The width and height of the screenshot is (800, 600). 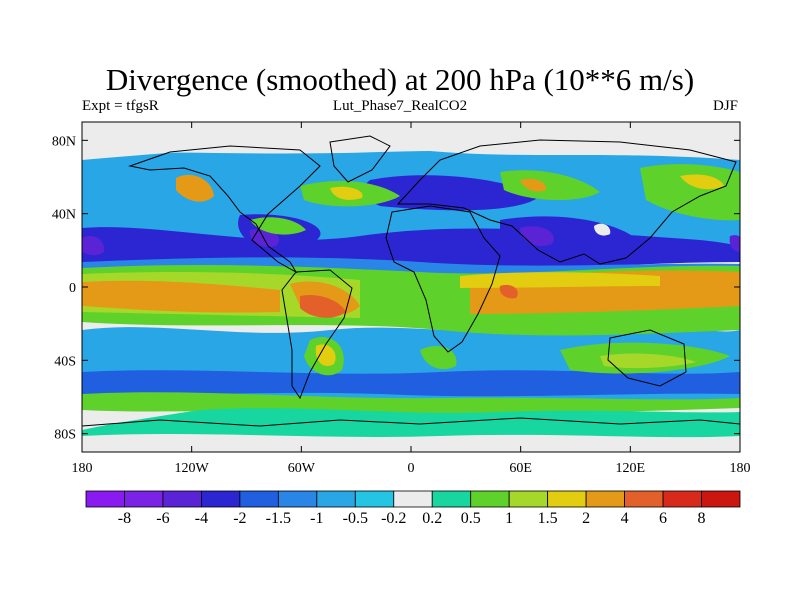 What do you see at coordinates (443, 279) in the screenshot?
I see `africa-outline` at bounding box center [443, 279].